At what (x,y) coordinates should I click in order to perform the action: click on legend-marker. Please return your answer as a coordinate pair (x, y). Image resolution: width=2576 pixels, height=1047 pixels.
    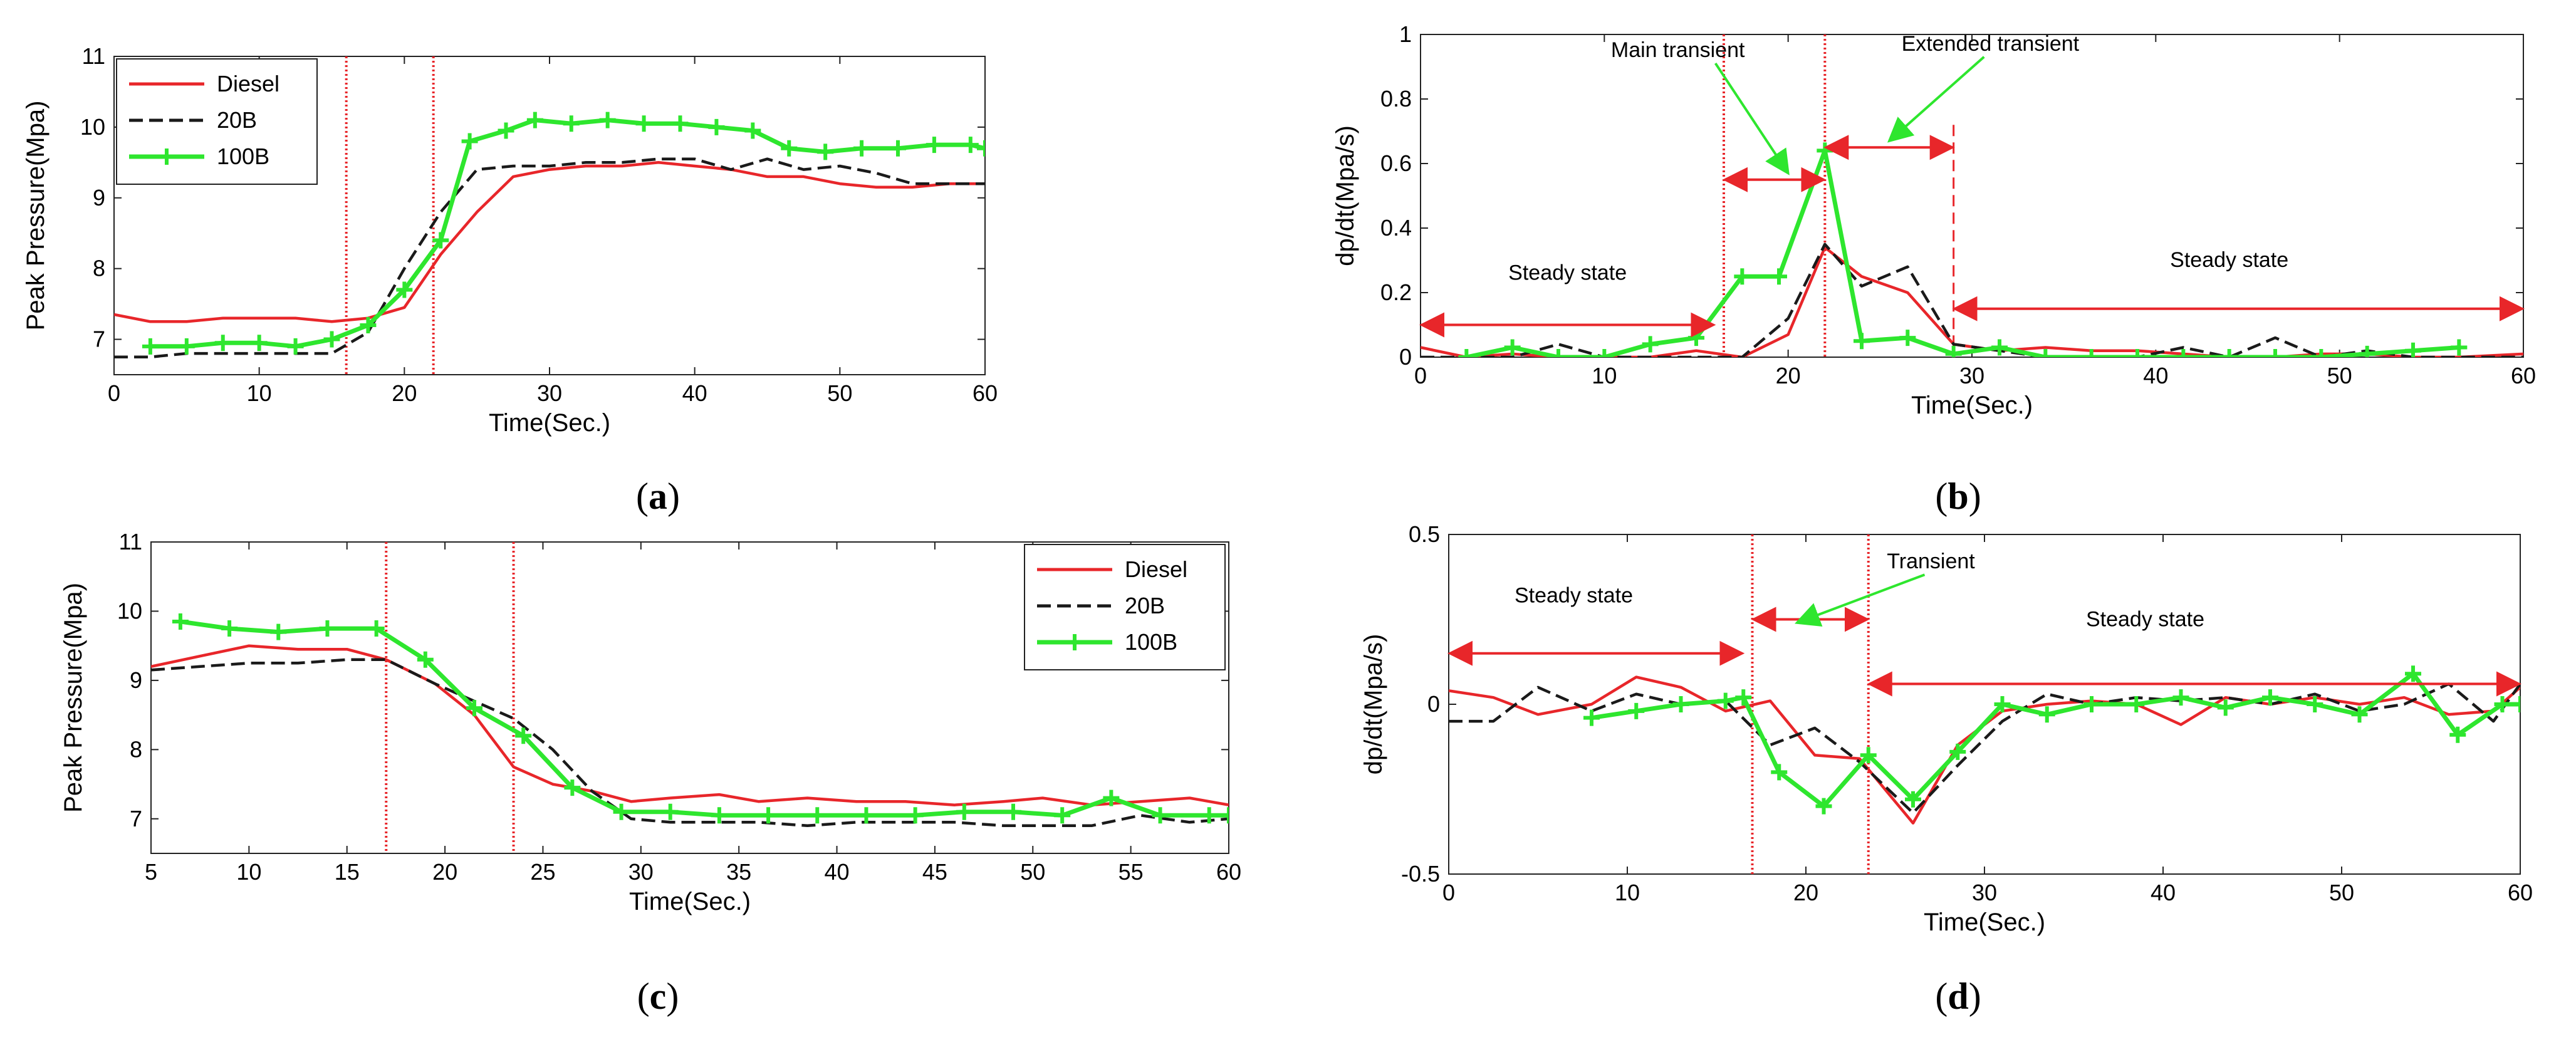
    Looking at the image, I should click on (1074, 642).